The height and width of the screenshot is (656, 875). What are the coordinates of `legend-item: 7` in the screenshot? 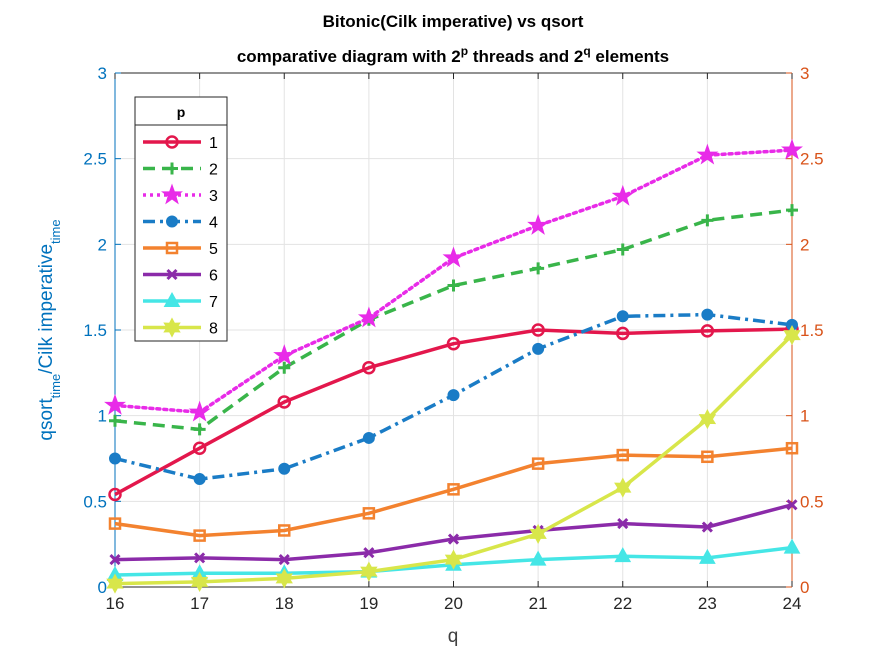 It's located at (180, 301).